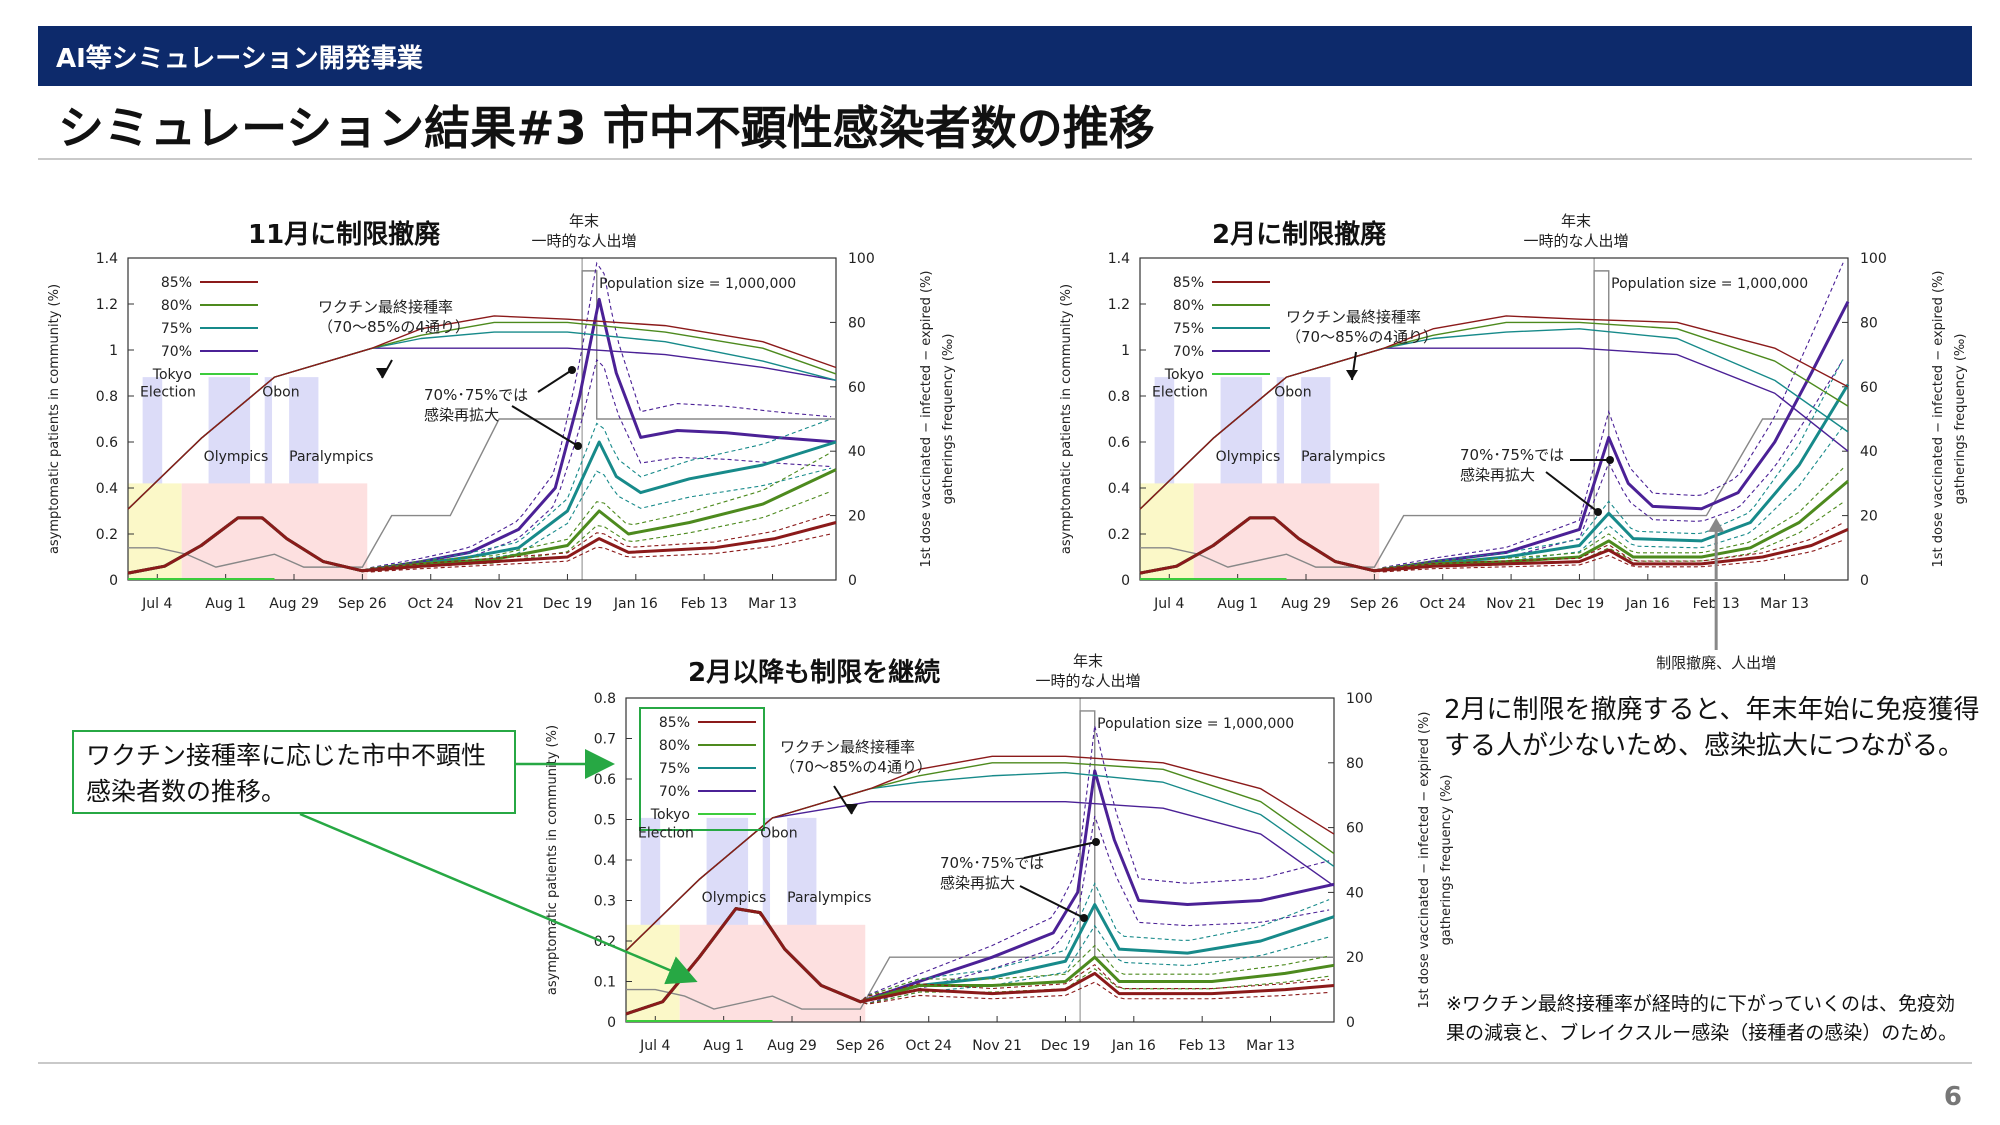  What do you see at coordinates (670, 815) in the screenshot?
I see `legend-label: Tokyo` at bounding box center [670, 815].